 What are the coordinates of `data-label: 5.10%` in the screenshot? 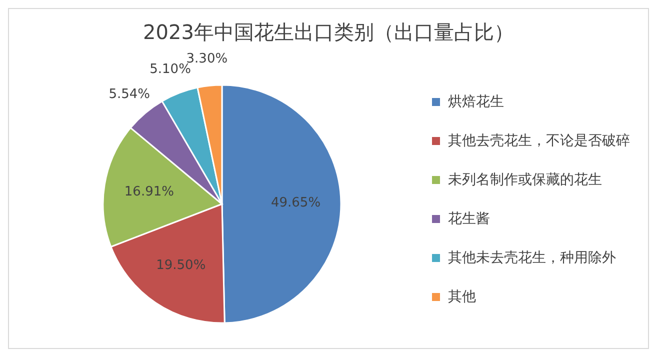 It's located at (170, 70).